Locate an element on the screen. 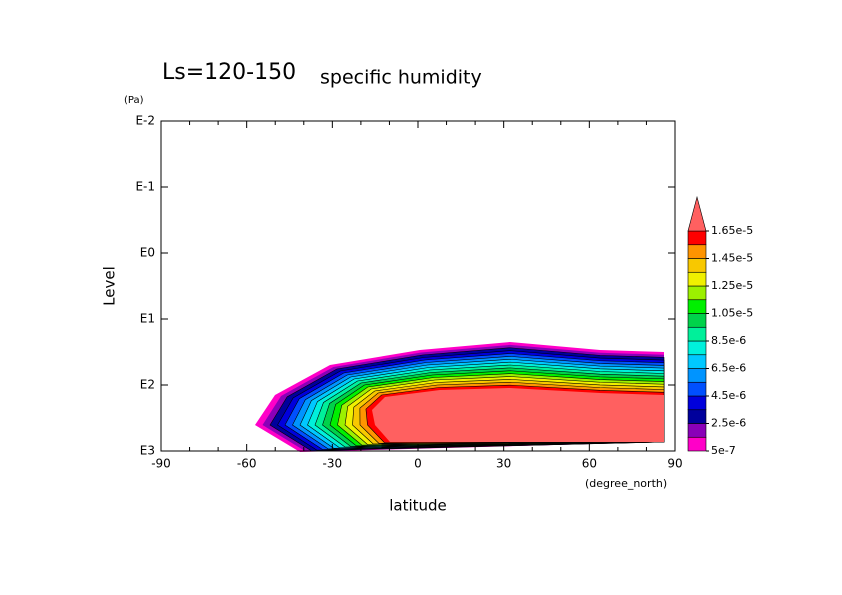 Image resolution: width=842 pixels, height=595 pixels. x-tick-label: -90 is located at coordinates (161, 464).